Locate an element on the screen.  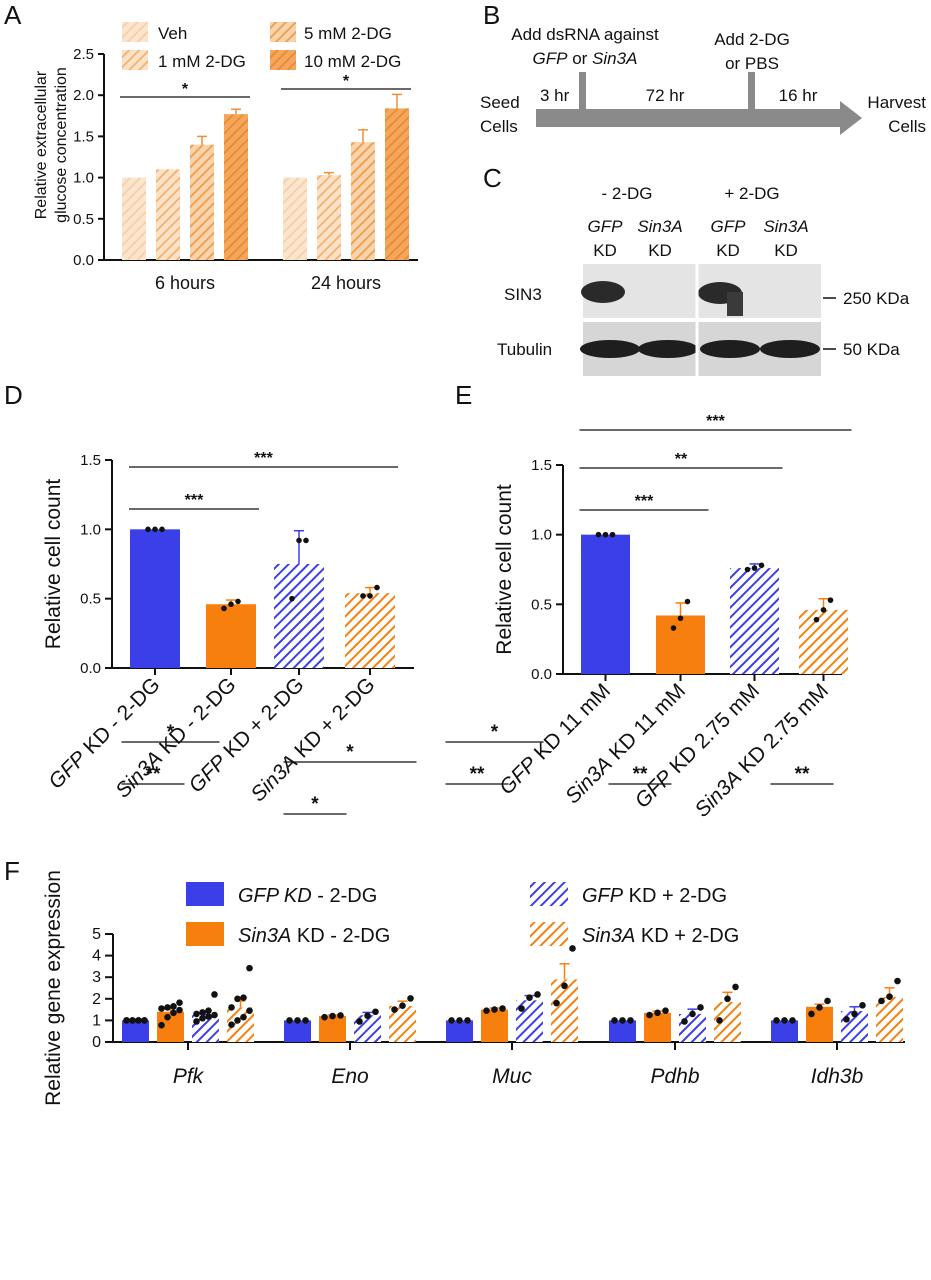
chart-f-y-tick-label: 0 is located at coordinates (96, 1042).